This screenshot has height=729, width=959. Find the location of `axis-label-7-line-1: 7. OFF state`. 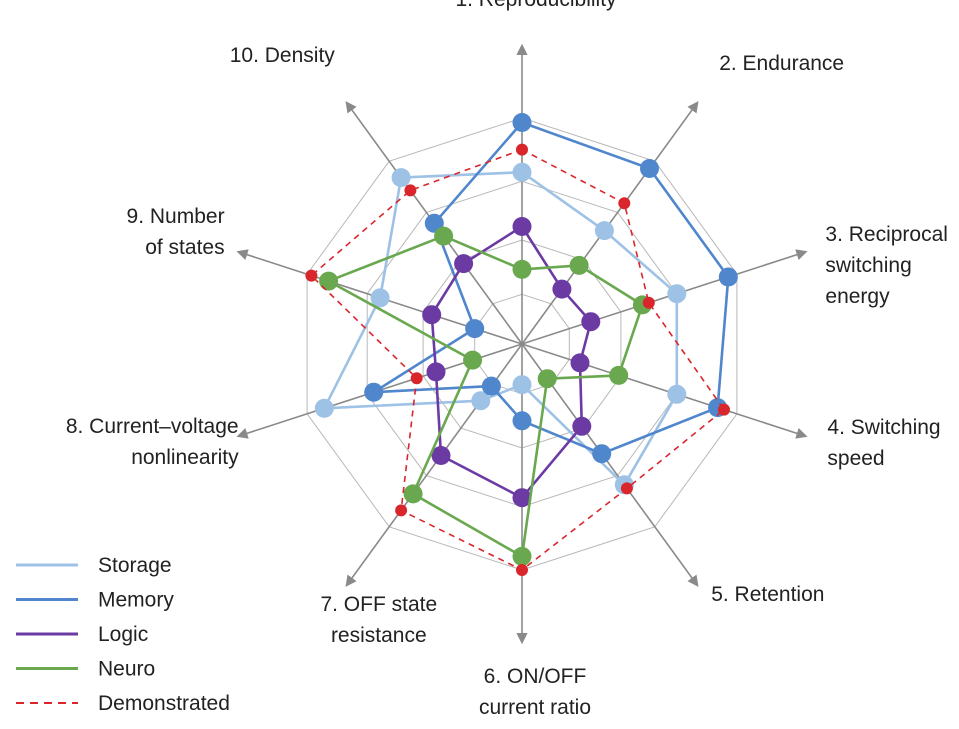

axis-label-7-line-1: 7. OFF state is located at coordinates (378, 604).